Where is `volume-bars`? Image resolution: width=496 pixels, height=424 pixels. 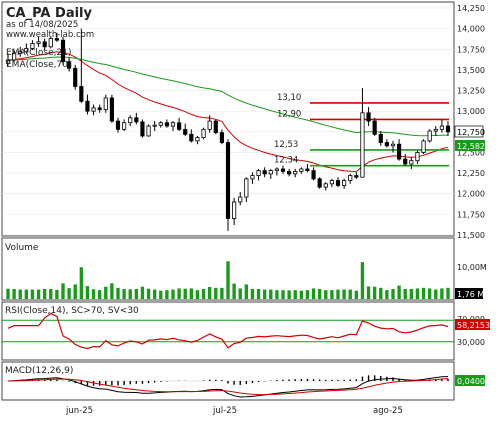
volume-bars is located at coordinates (228, 280).